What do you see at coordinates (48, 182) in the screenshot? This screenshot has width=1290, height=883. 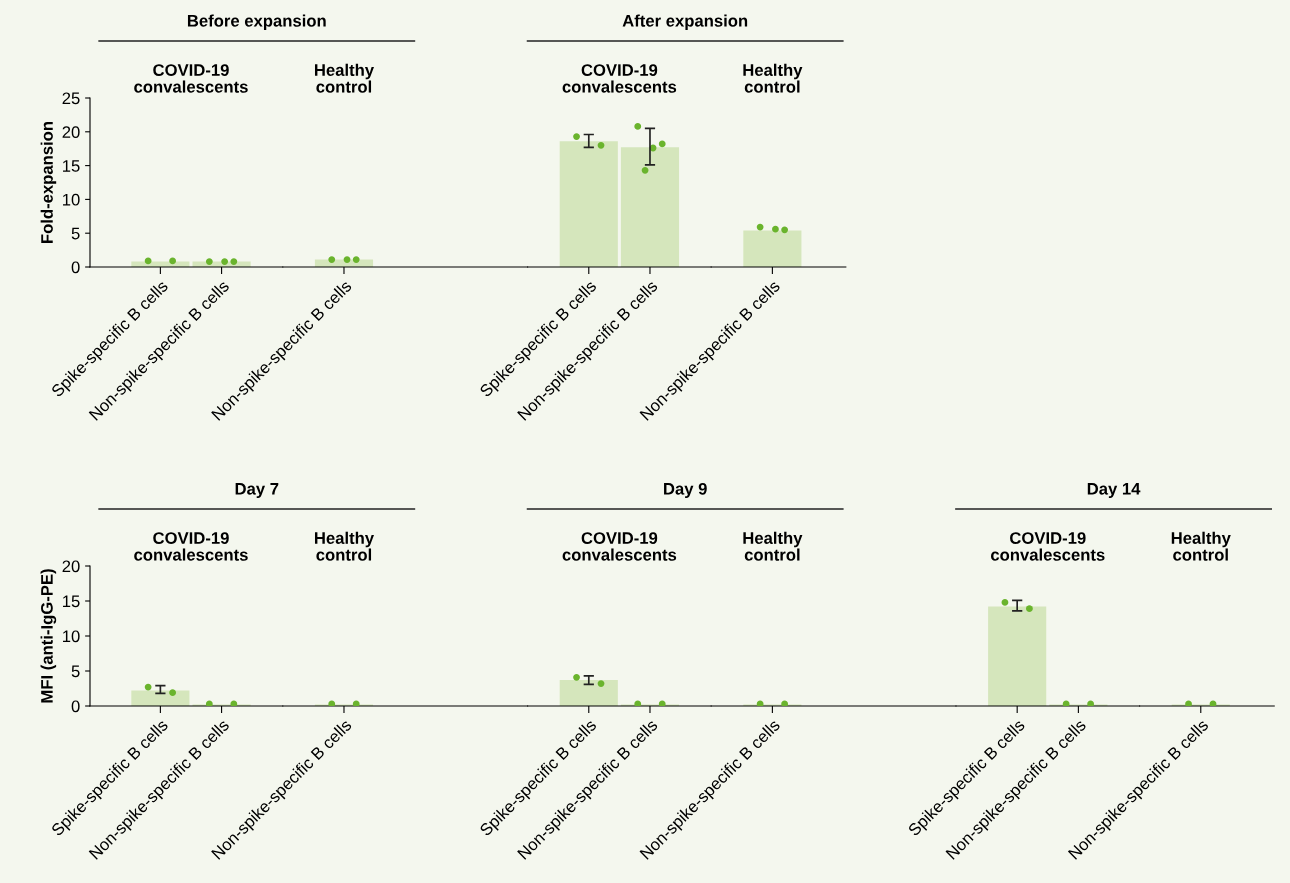 I see `y-axis-title: Fold-expansion` at bounding box center [48, 182].